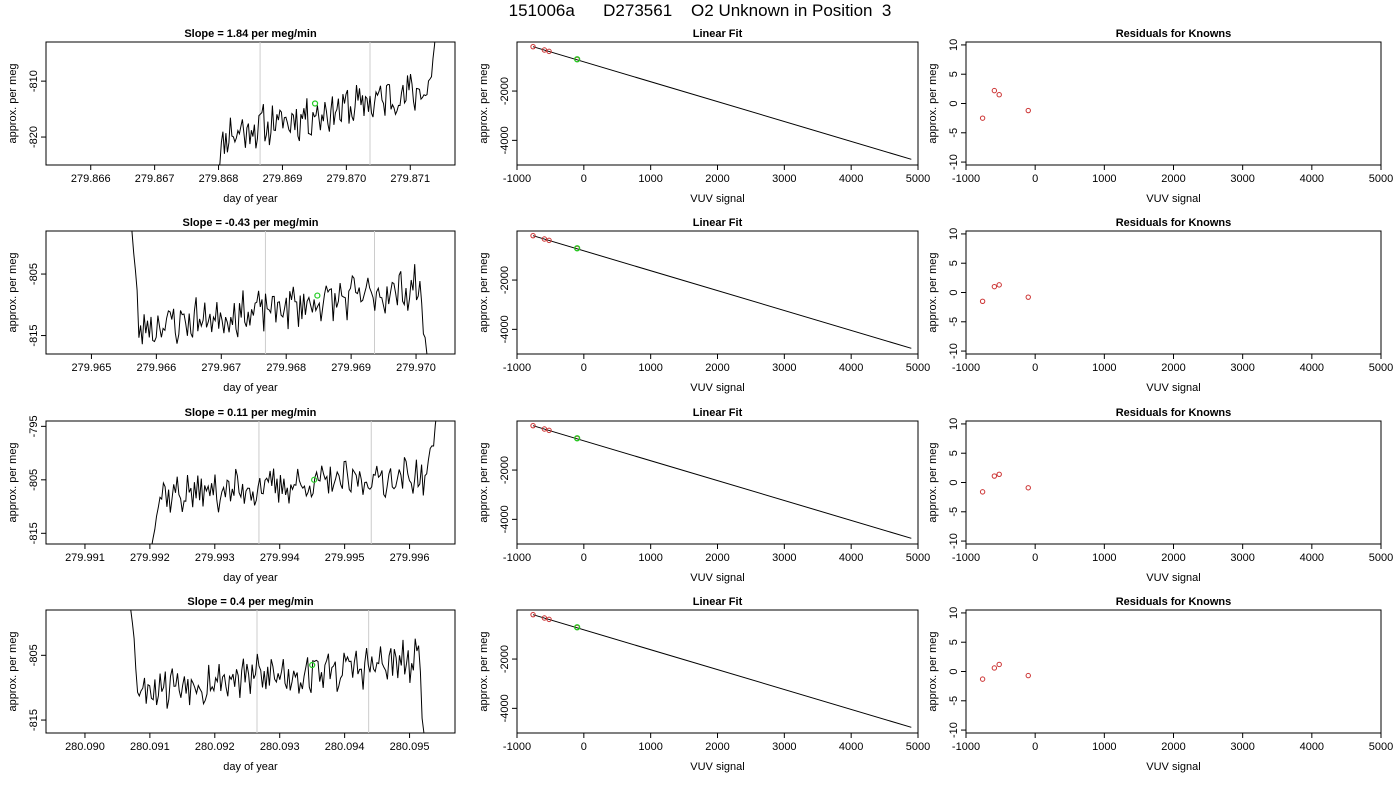 The height and width of the screenshot is (800, 1400). I want to click on panel-title: Slope = 0.4 per meg/min, so click(250, 602).